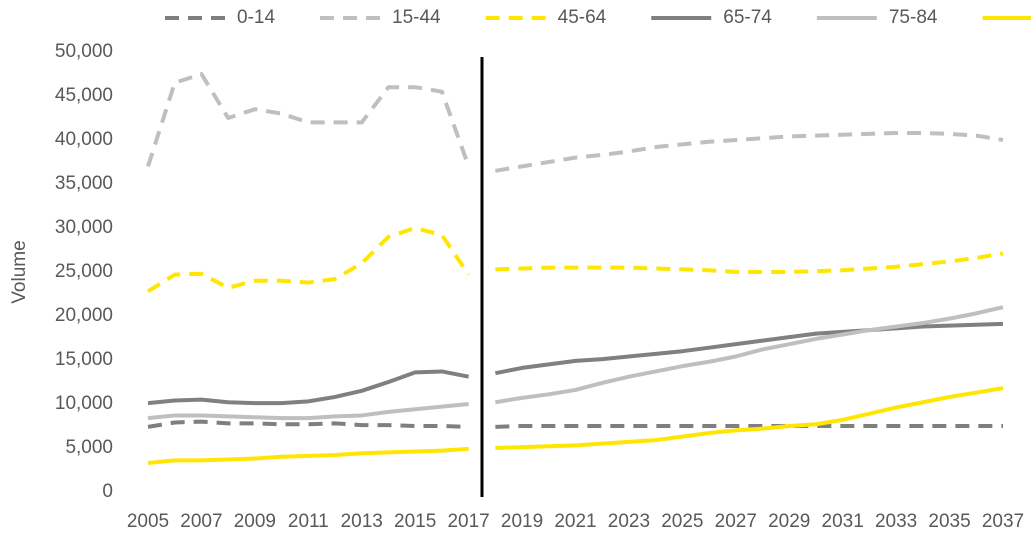 The height and width of the screenshot is (537, 1031). What do you see at coordinates (913, 17) in the screenshot?
I see `legend-label: 75-84` at bounding box center [913, 17].